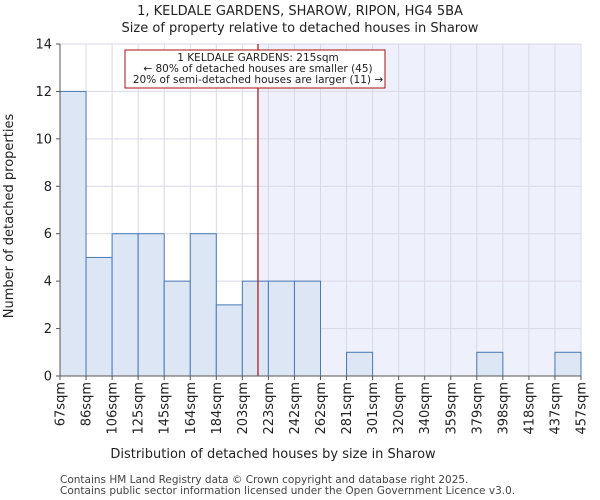  Describe the element at coordinates (43, 139) in the screenshot. I see `y-tick-label: 10` at that location.